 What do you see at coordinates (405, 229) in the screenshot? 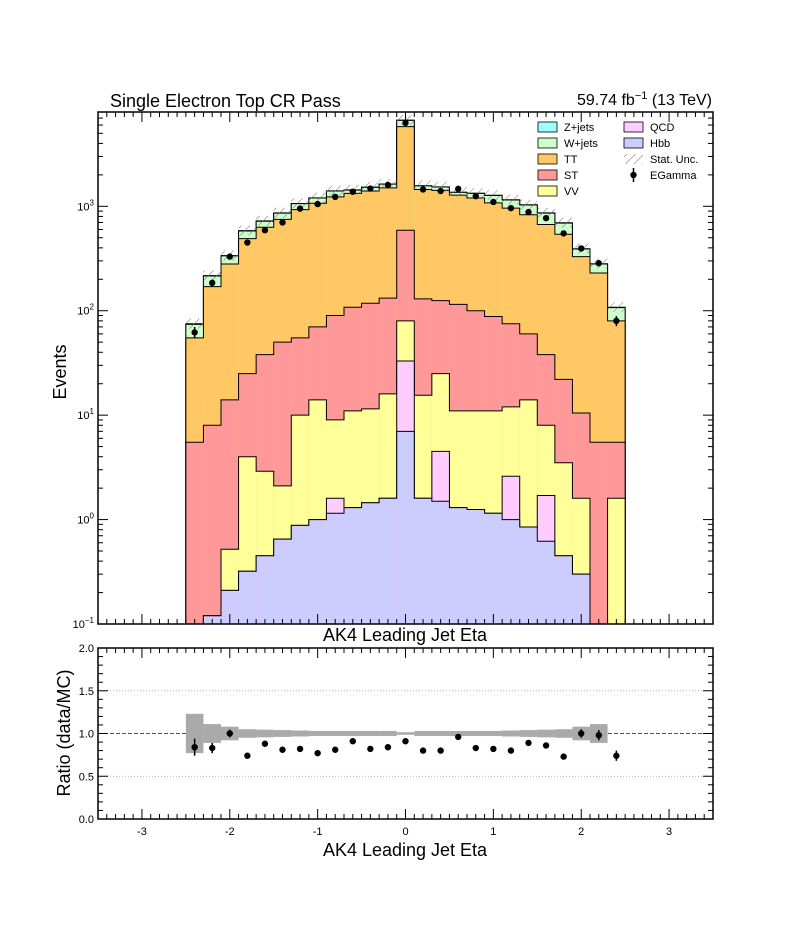
I see `data-points` at bounding box center [405, 229].